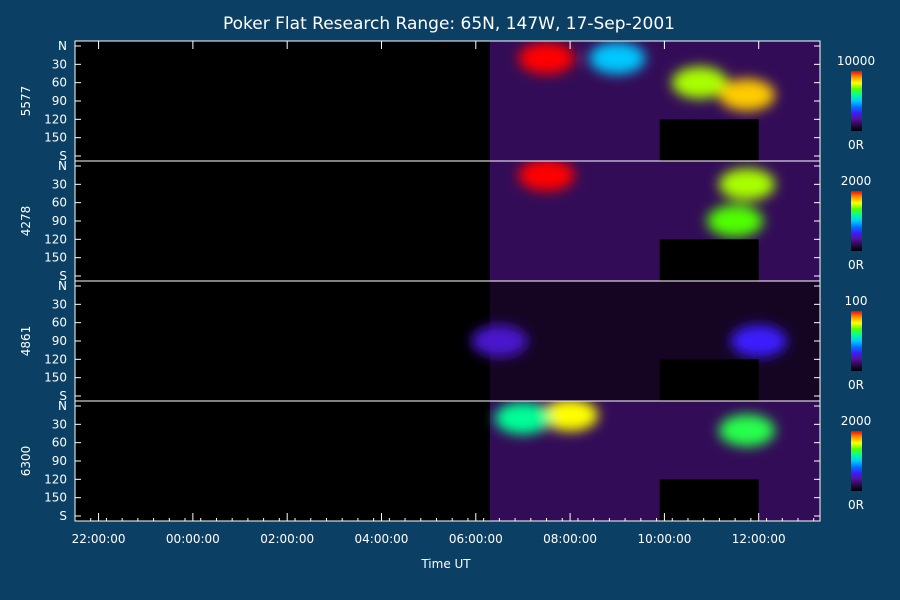  What do you see at coordinates (26, 101) in the screenshot?
I see `wavelength-label: 5577` at bounding box center [26, 101].